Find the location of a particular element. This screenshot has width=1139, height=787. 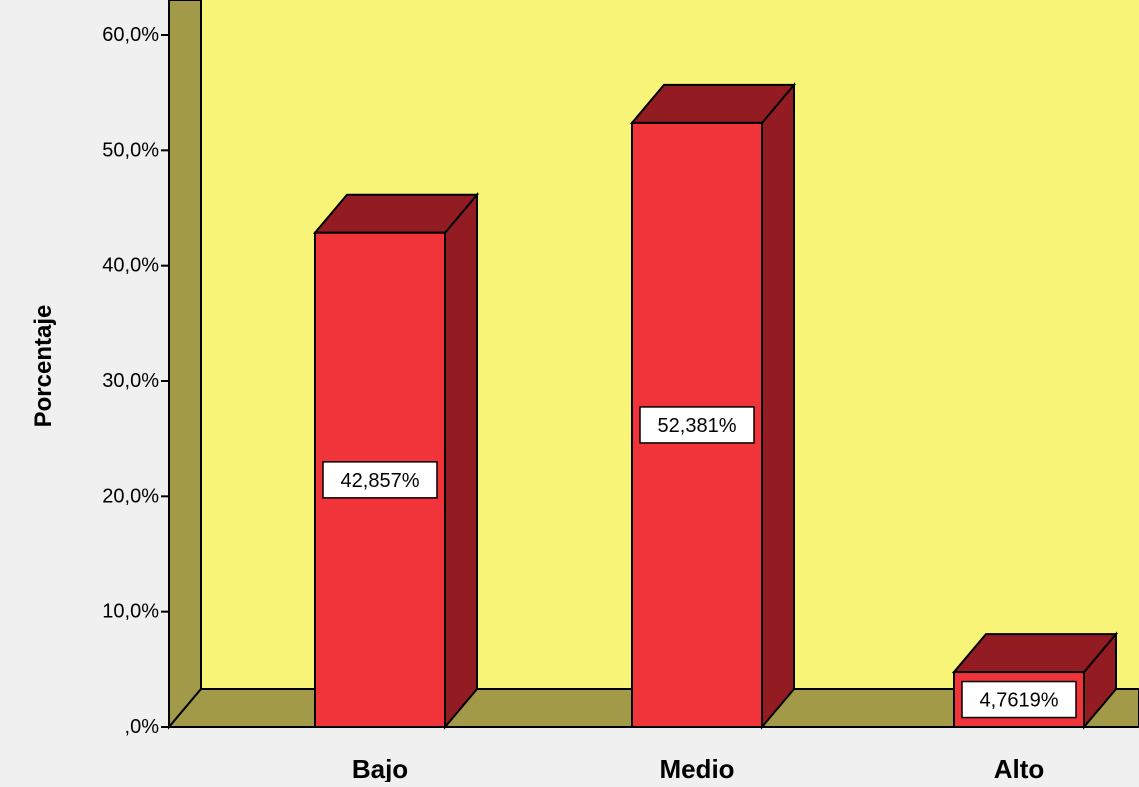

x-axis-tick-labels: Bajo Medio Alto is located at coordinates (698, 769).